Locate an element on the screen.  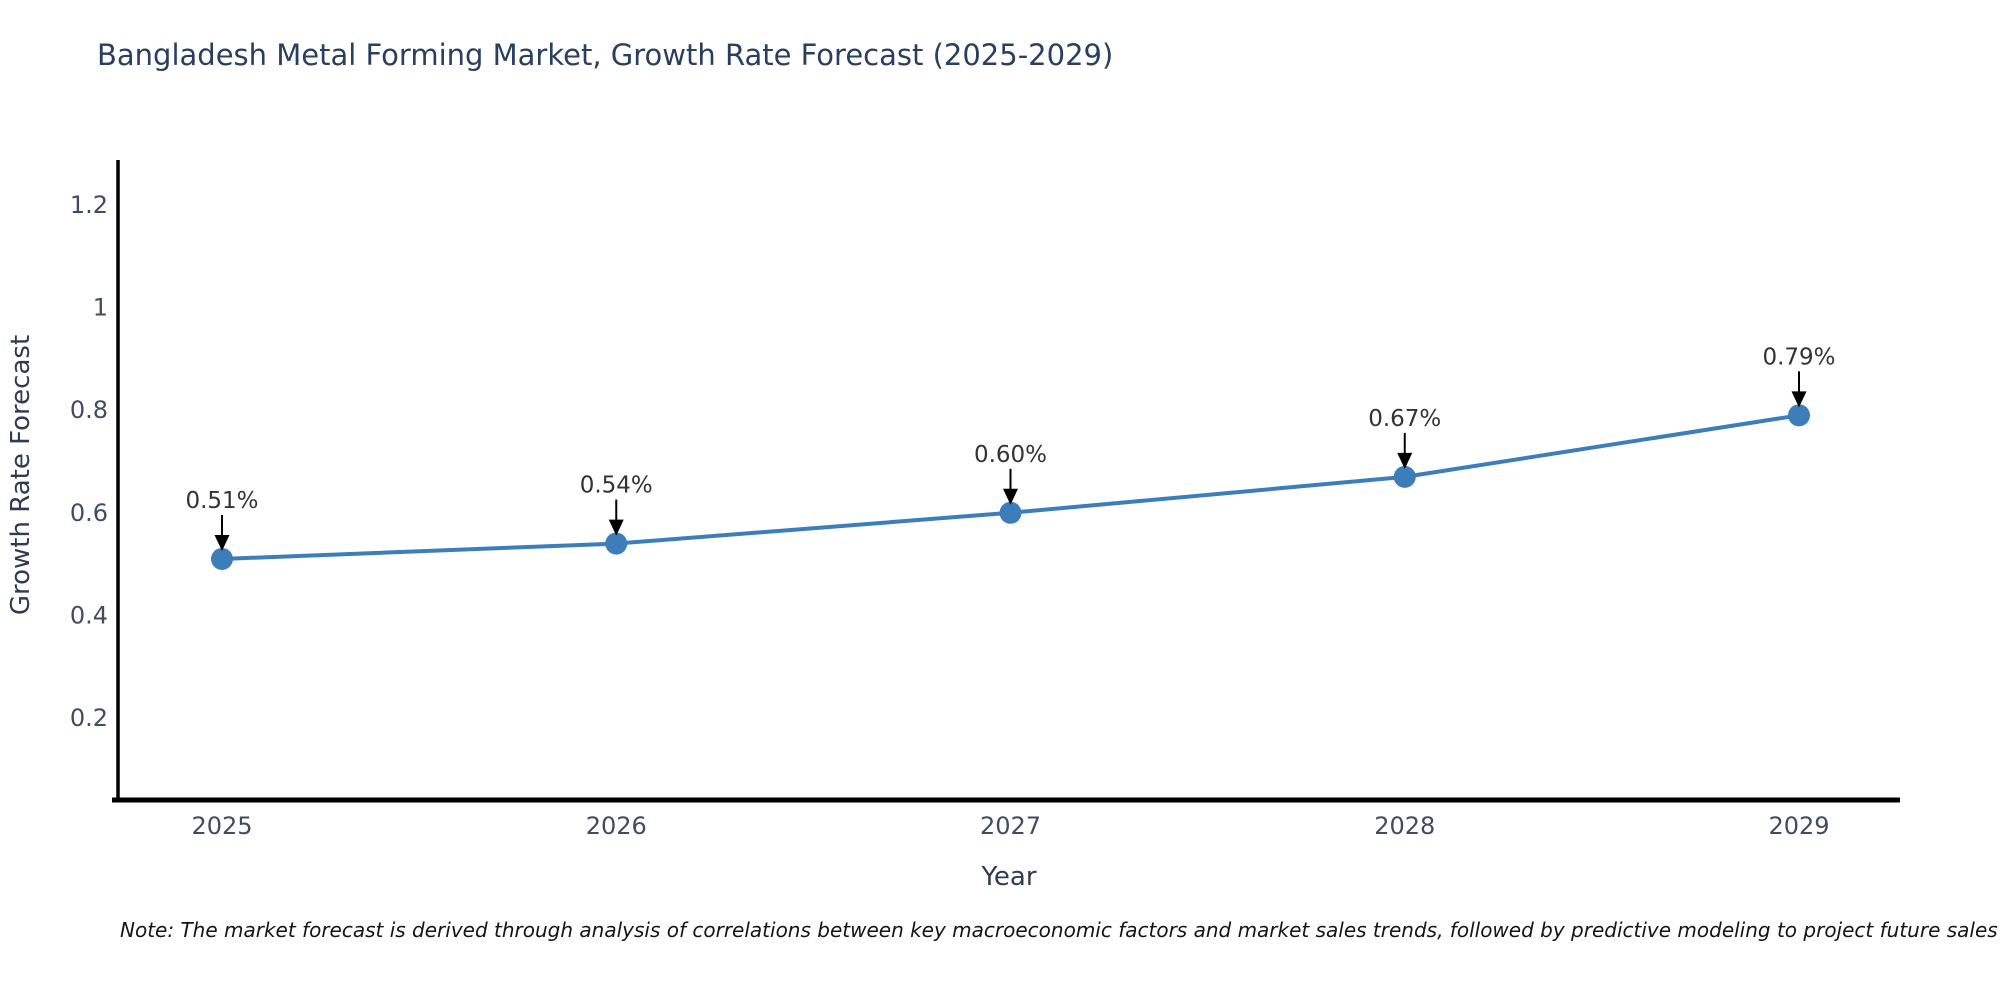
y-tick-label: 0.4 is located at coordinates (89, 615).